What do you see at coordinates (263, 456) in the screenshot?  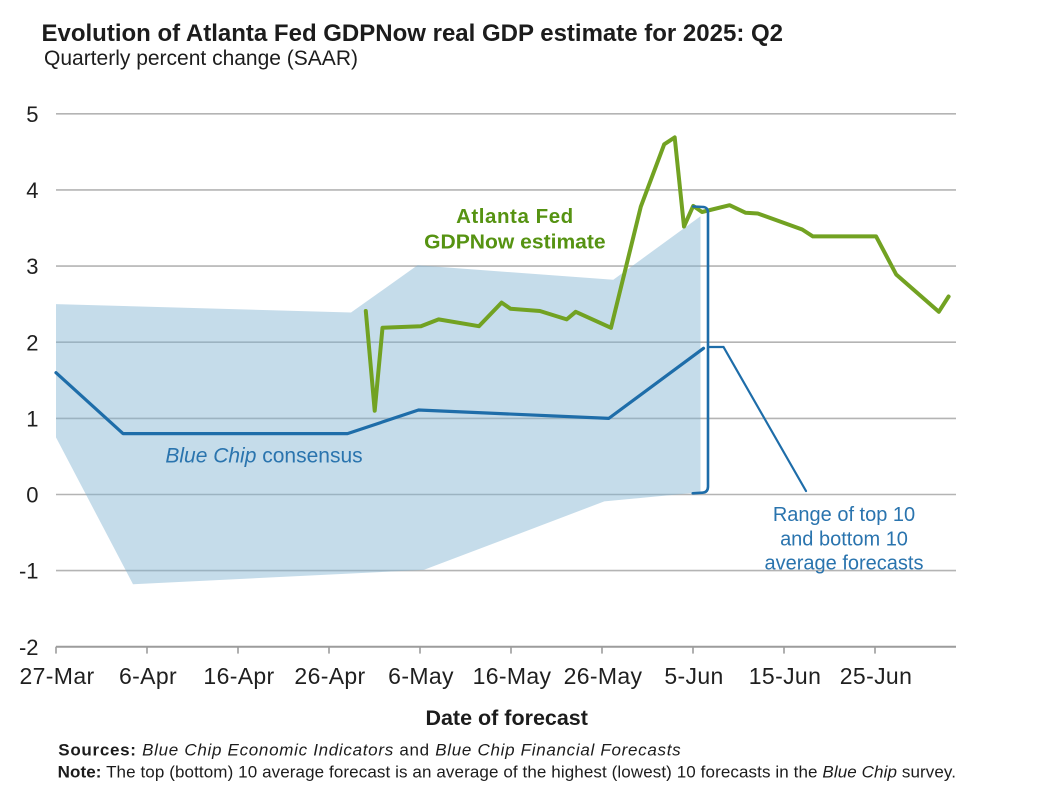 I see `svg-text: Blue Chip consensus` at bounding box center [263, 456].